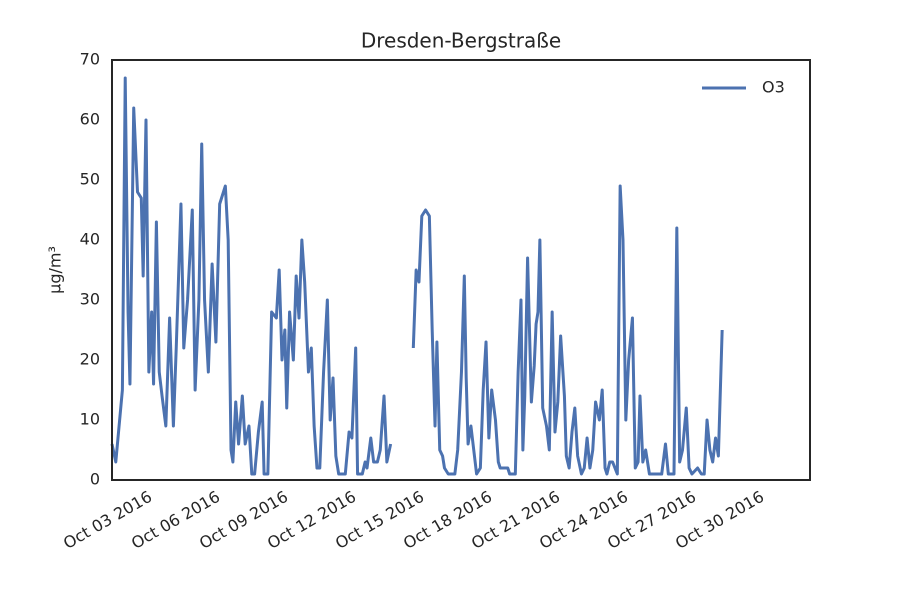 The height and width of the screenshot is (600, 900). I want to click on y-axis-label: µg/m³, so click(55, 270).